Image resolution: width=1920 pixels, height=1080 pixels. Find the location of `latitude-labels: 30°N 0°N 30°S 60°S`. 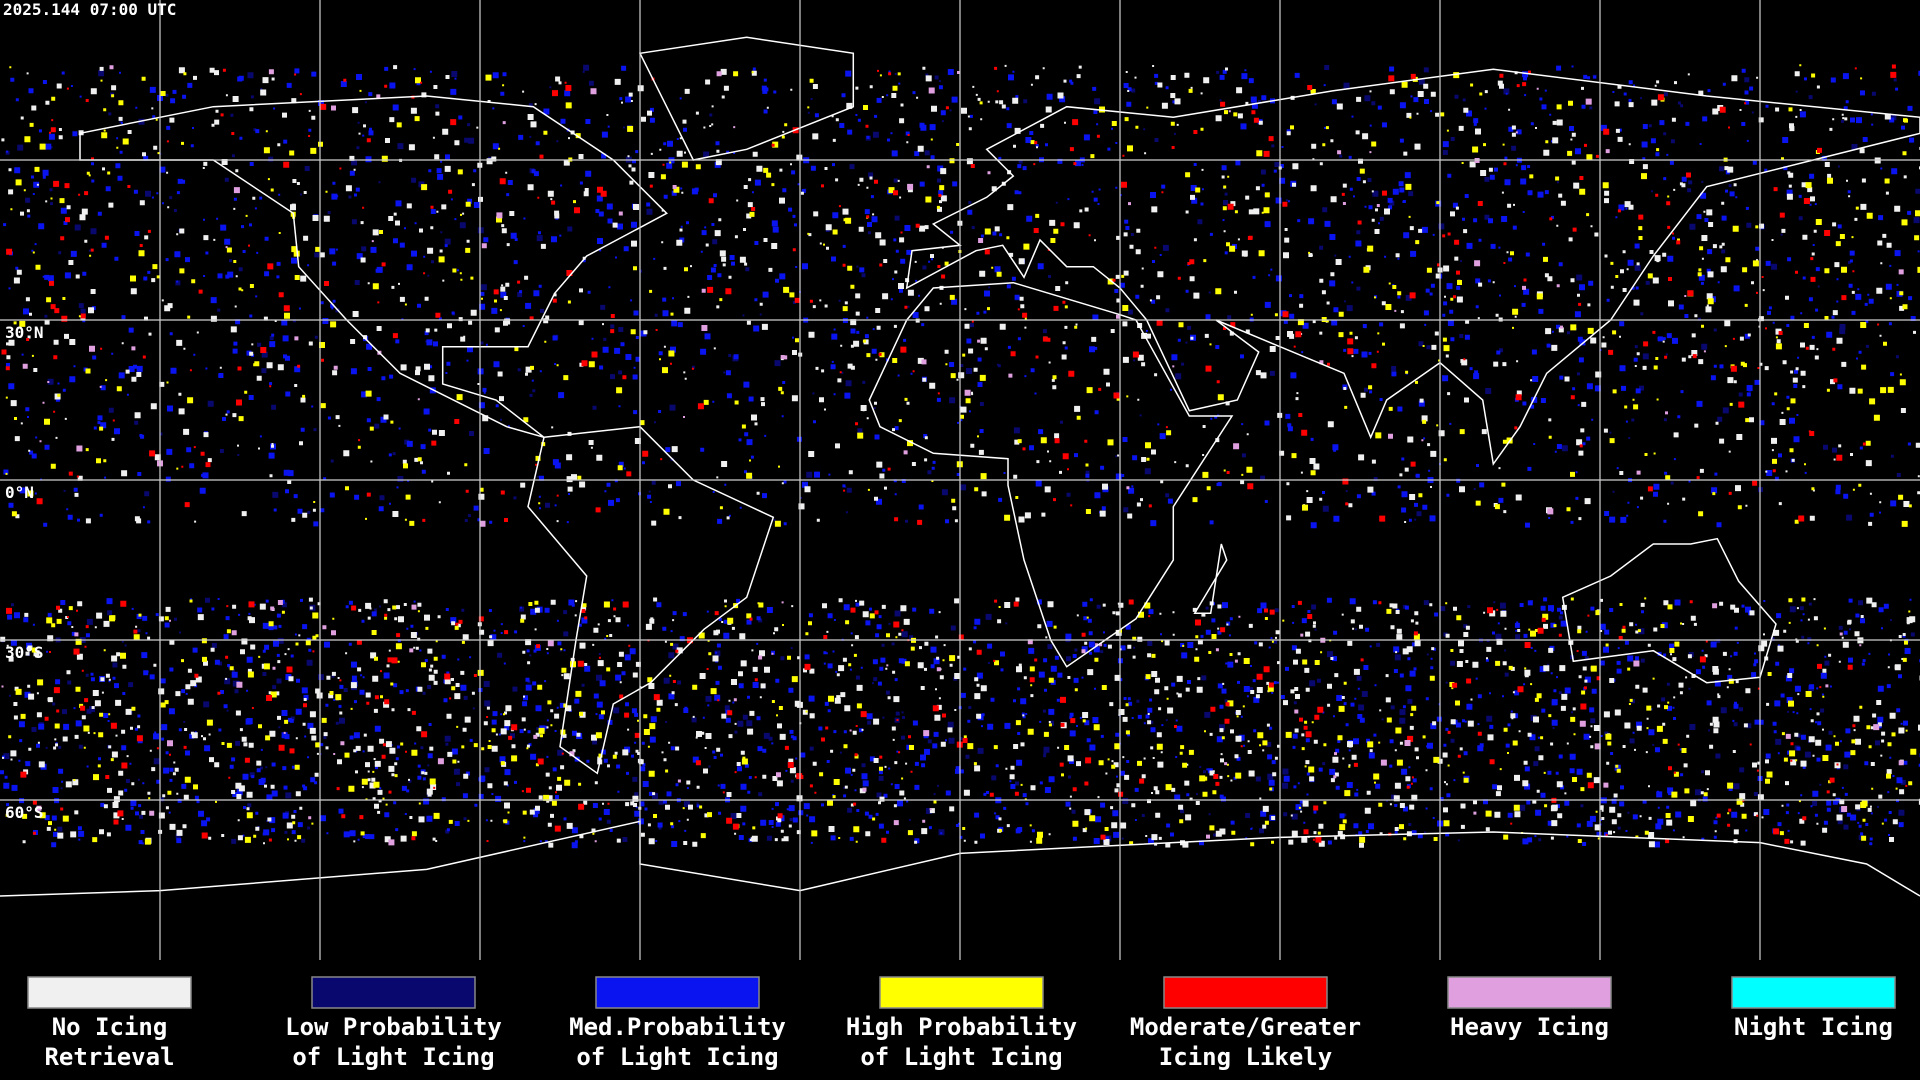

latitude-labels: 30°N 0°N 30°S 60°S is located at coordinates (24, 572).